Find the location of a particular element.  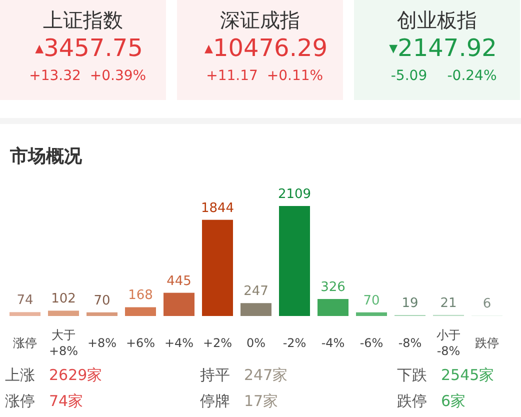

data-label: 168 is located at coordinates (140, 296).